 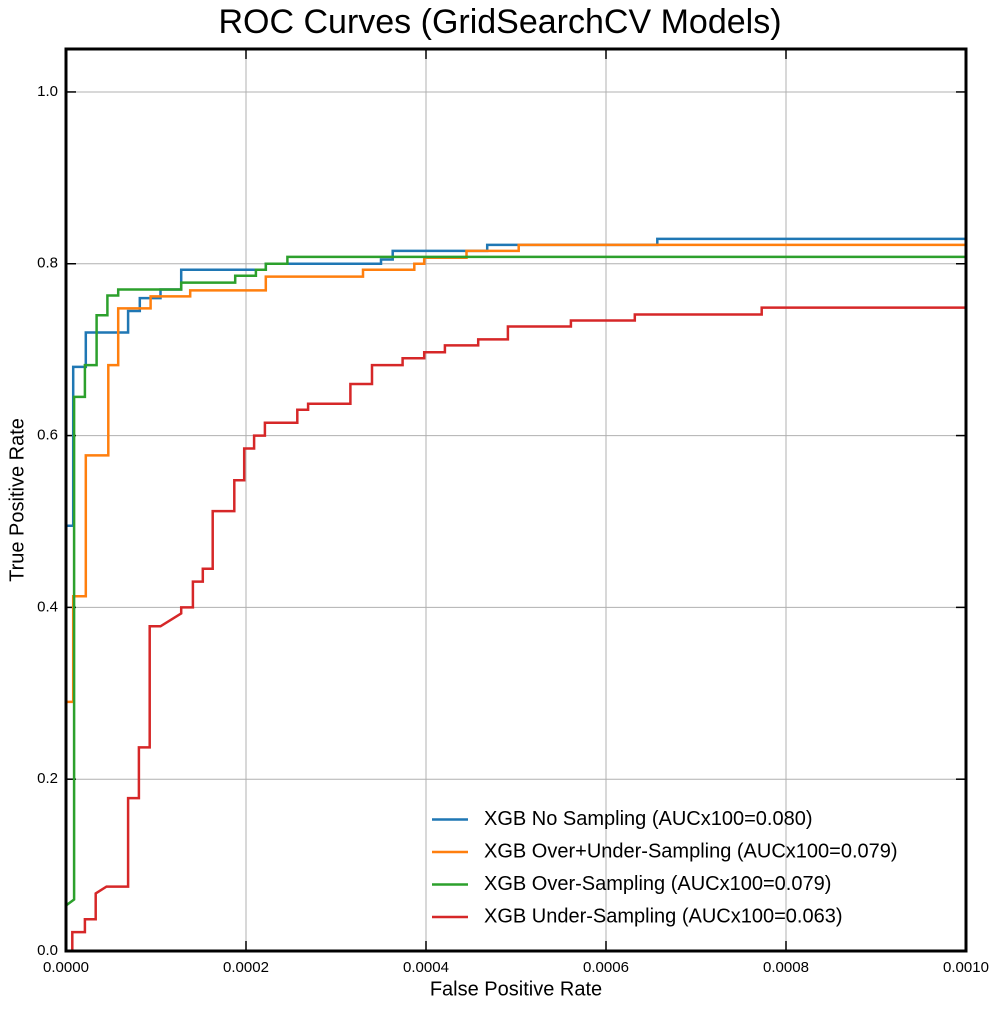 What do you see at coordinates (47, 778) in the screenshot?
I see `y-tick-label: 0.2` at bounding box center [47, 778].